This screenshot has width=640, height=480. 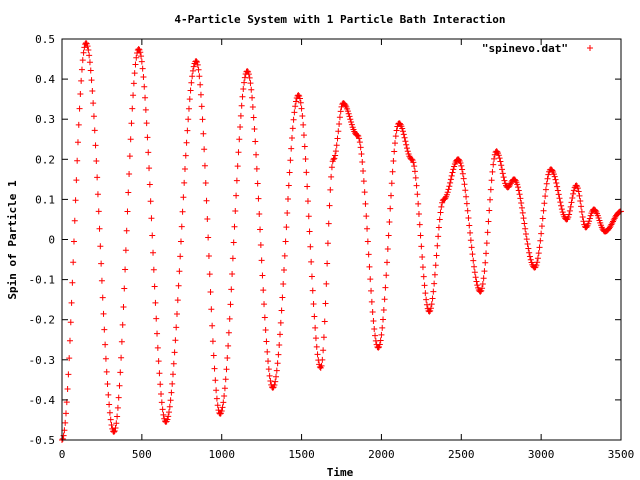 What do you see at coordinates (621, 454) in the screenshot?
I see `x-tick-label: 3500` at bounding box center [621, 454].